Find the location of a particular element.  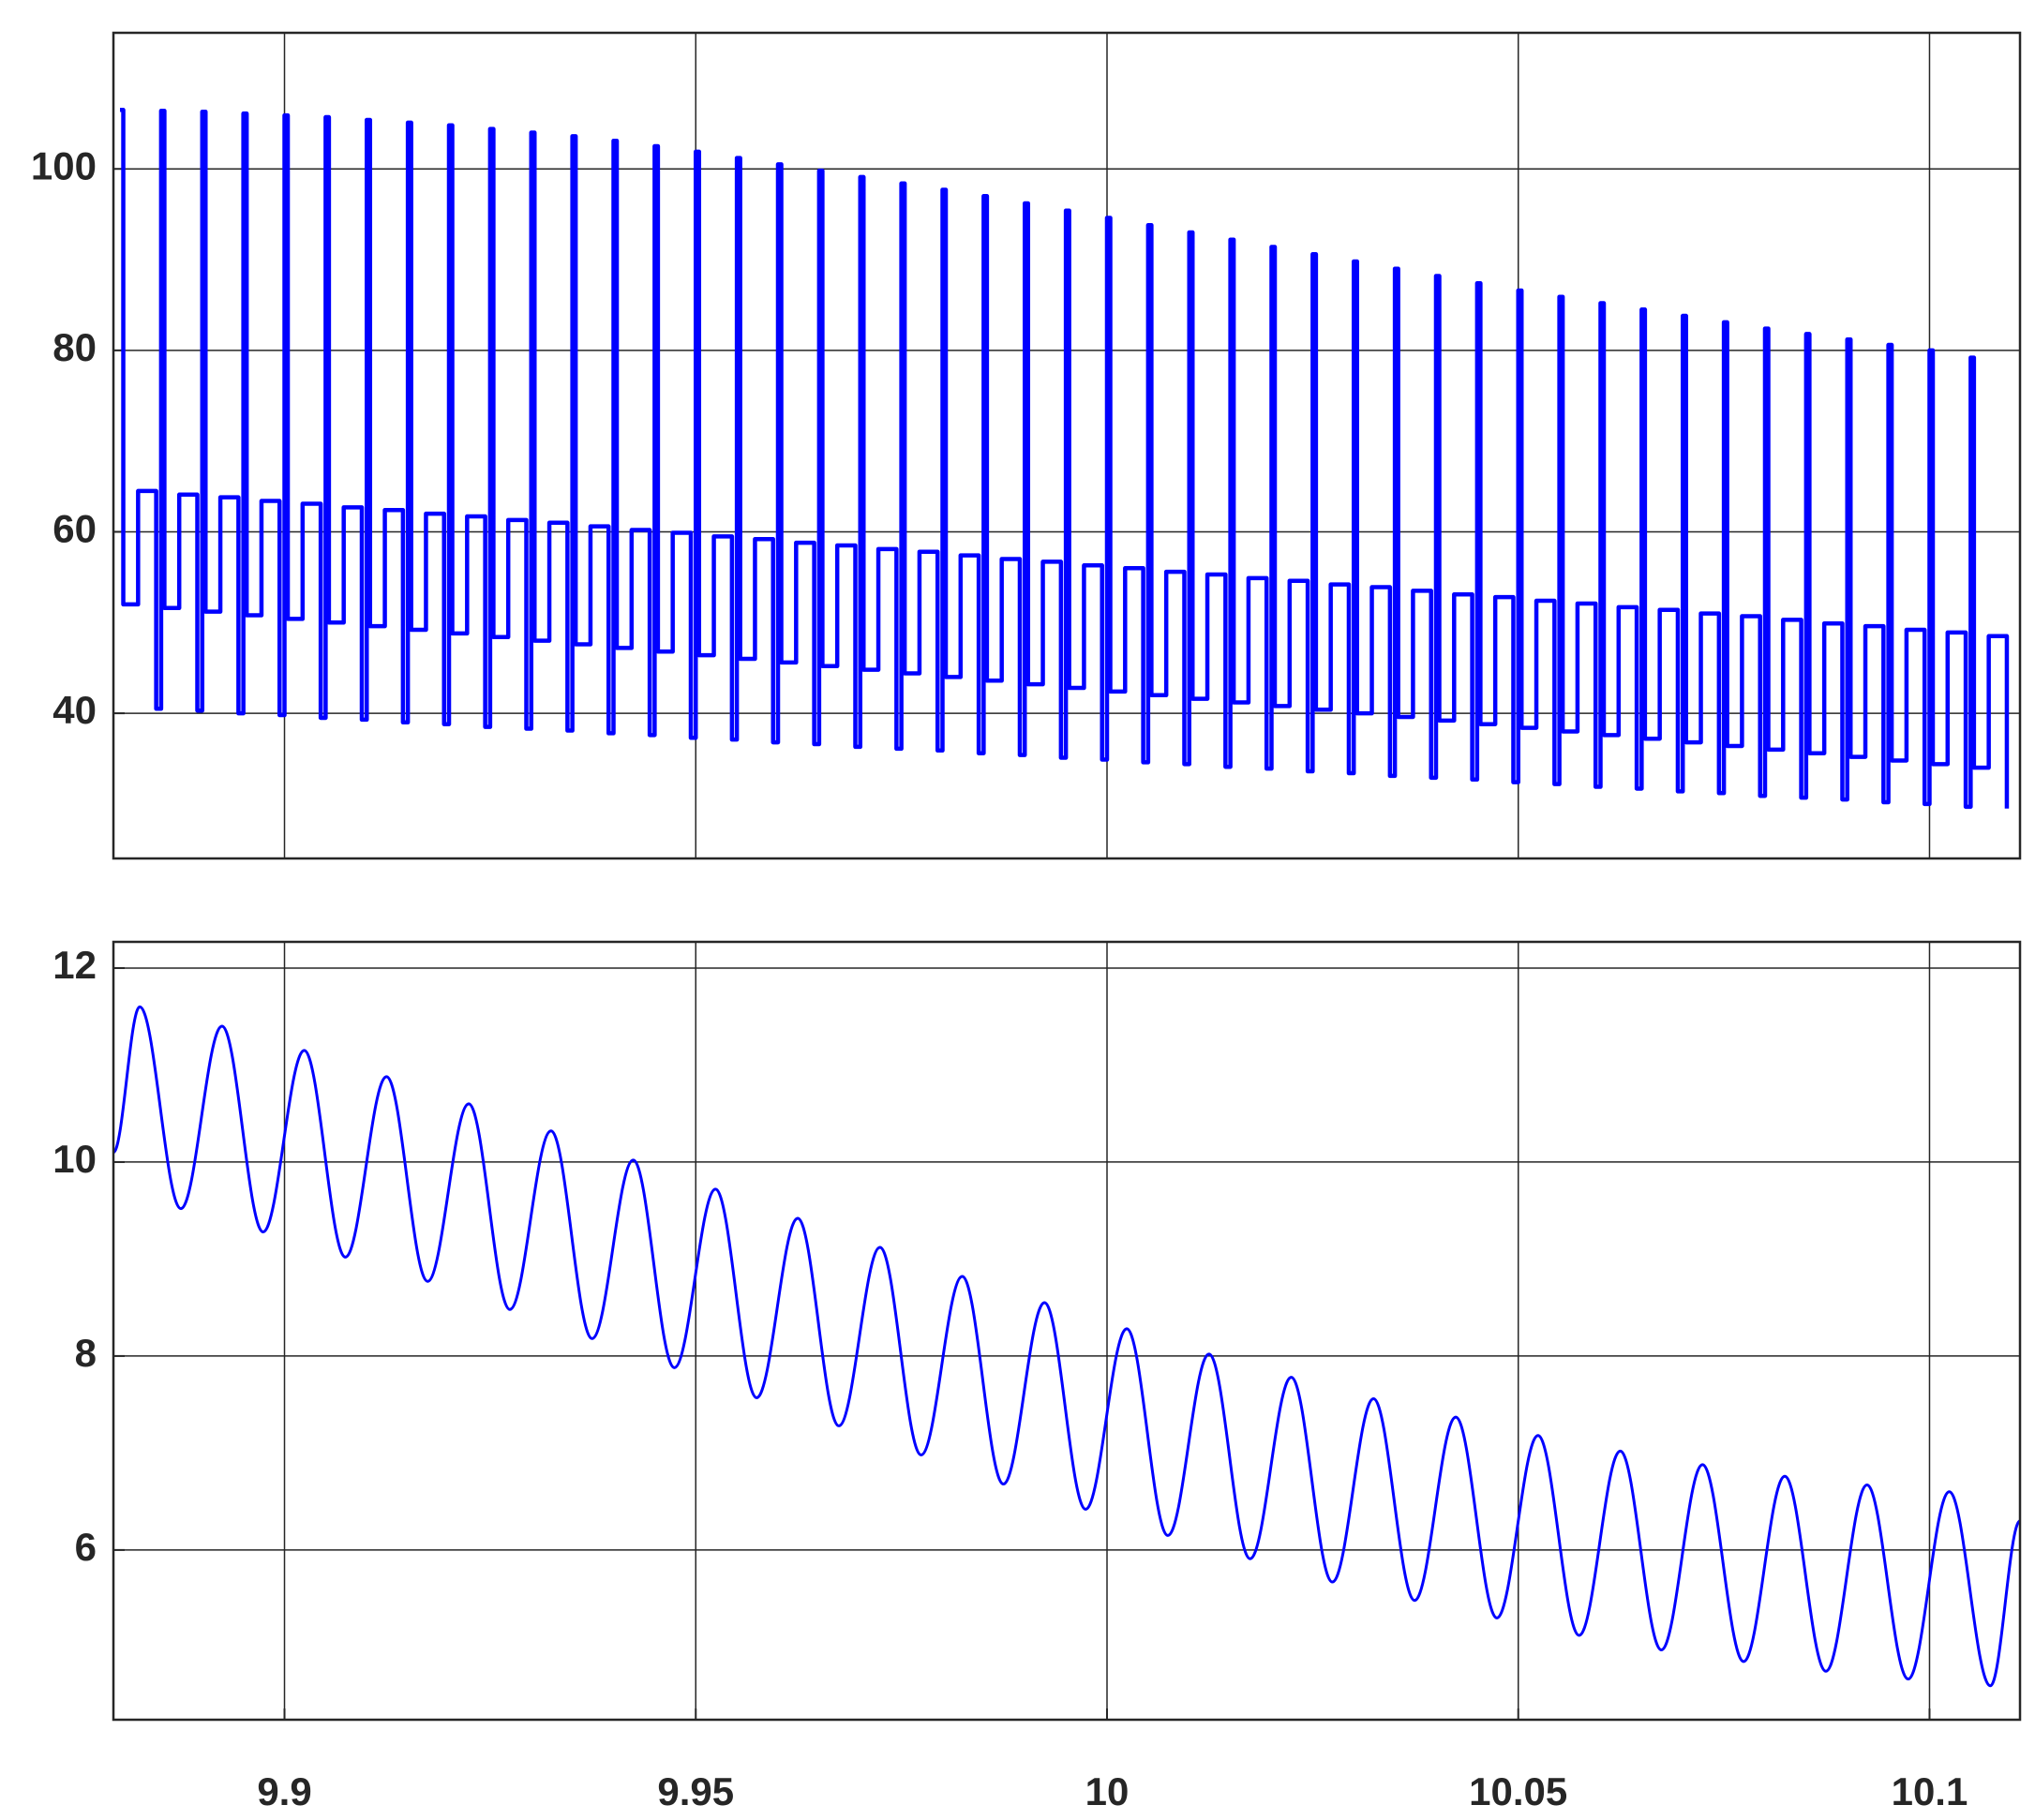

y-tick-label: 60 is located at coordinates (74, 529).